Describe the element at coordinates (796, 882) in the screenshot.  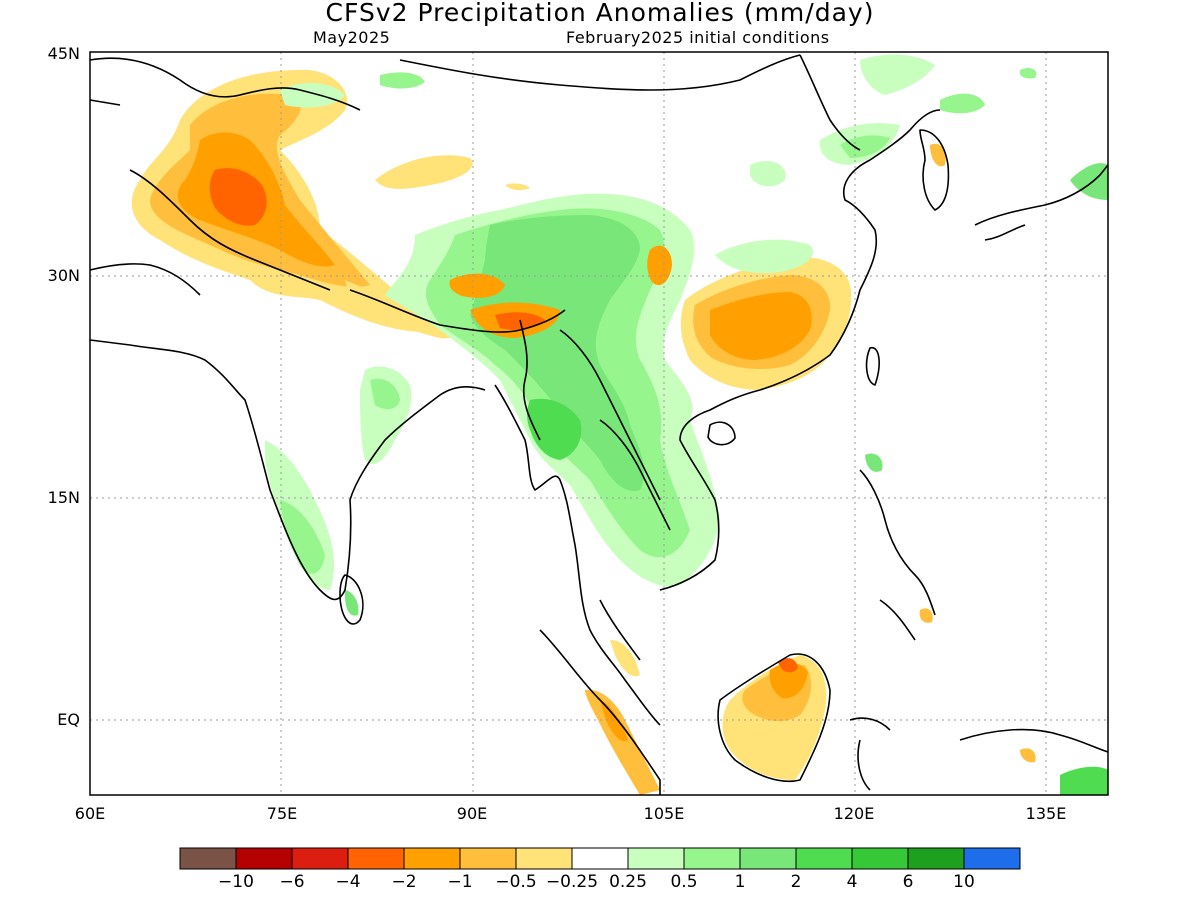
I see `colorbar-label: 2` at that location.